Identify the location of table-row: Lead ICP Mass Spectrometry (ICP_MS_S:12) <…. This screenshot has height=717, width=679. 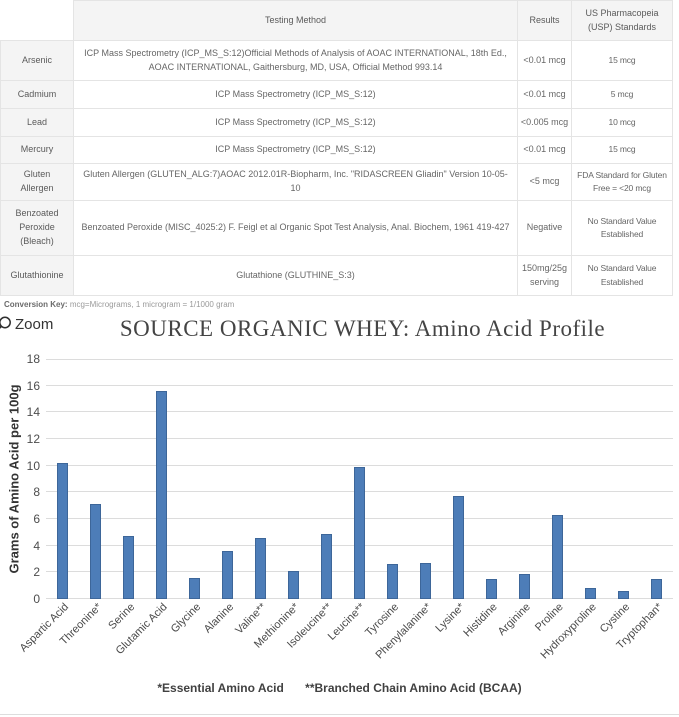
(336, 122).